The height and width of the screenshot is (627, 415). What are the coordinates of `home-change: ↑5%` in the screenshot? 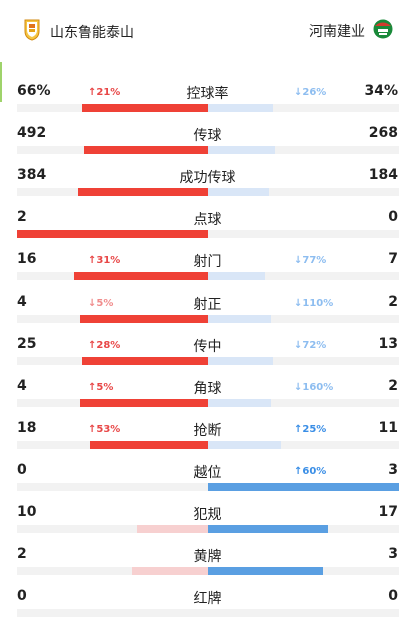 It's located at (101, 387).